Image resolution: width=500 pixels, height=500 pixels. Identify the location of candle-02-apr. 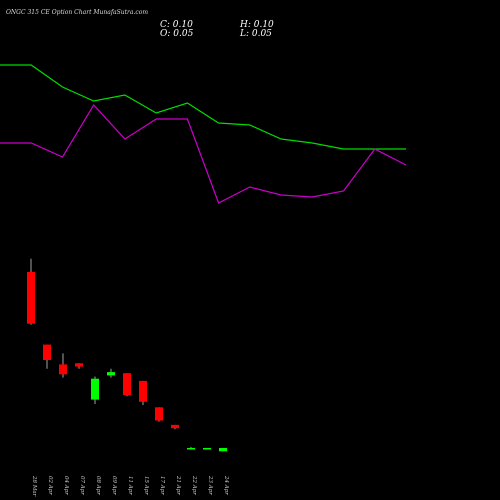
(47, 356).